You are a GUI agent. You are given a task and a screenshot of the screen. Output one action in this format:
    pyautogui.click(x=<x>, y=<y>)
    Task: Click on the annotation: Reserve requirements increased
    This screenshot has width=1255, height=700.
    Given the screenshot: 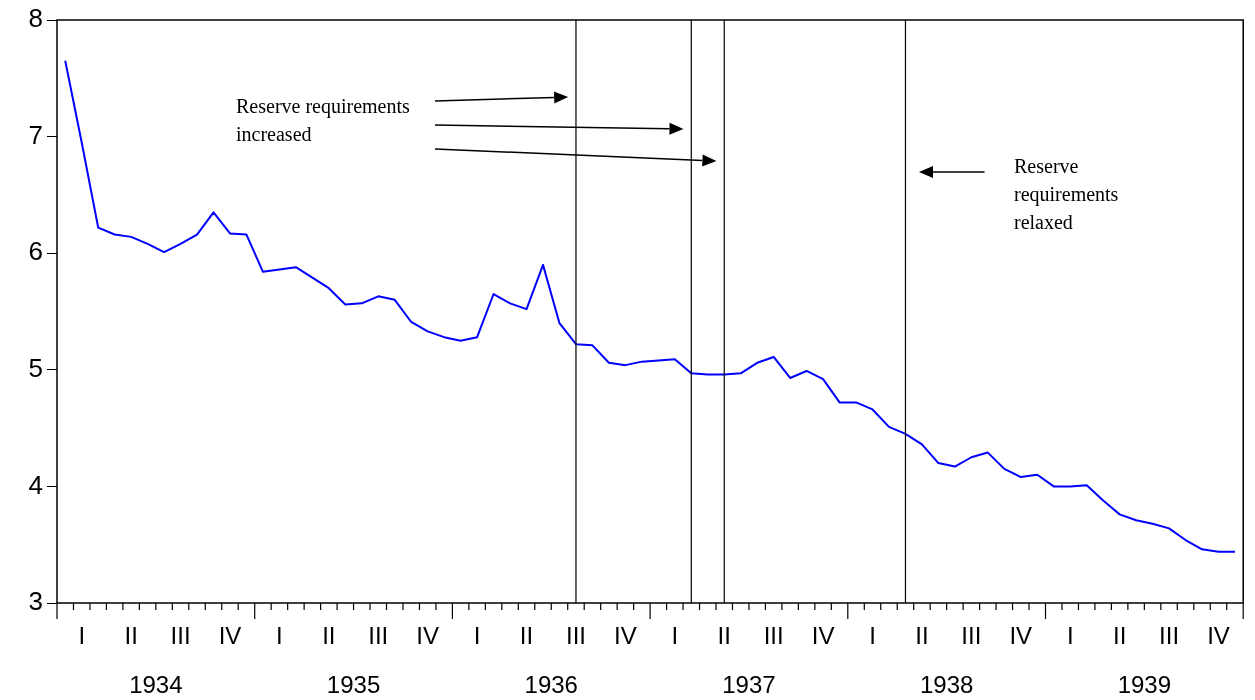 What is the action you would take?
    pyautogui.click(x=323, y=120)
    